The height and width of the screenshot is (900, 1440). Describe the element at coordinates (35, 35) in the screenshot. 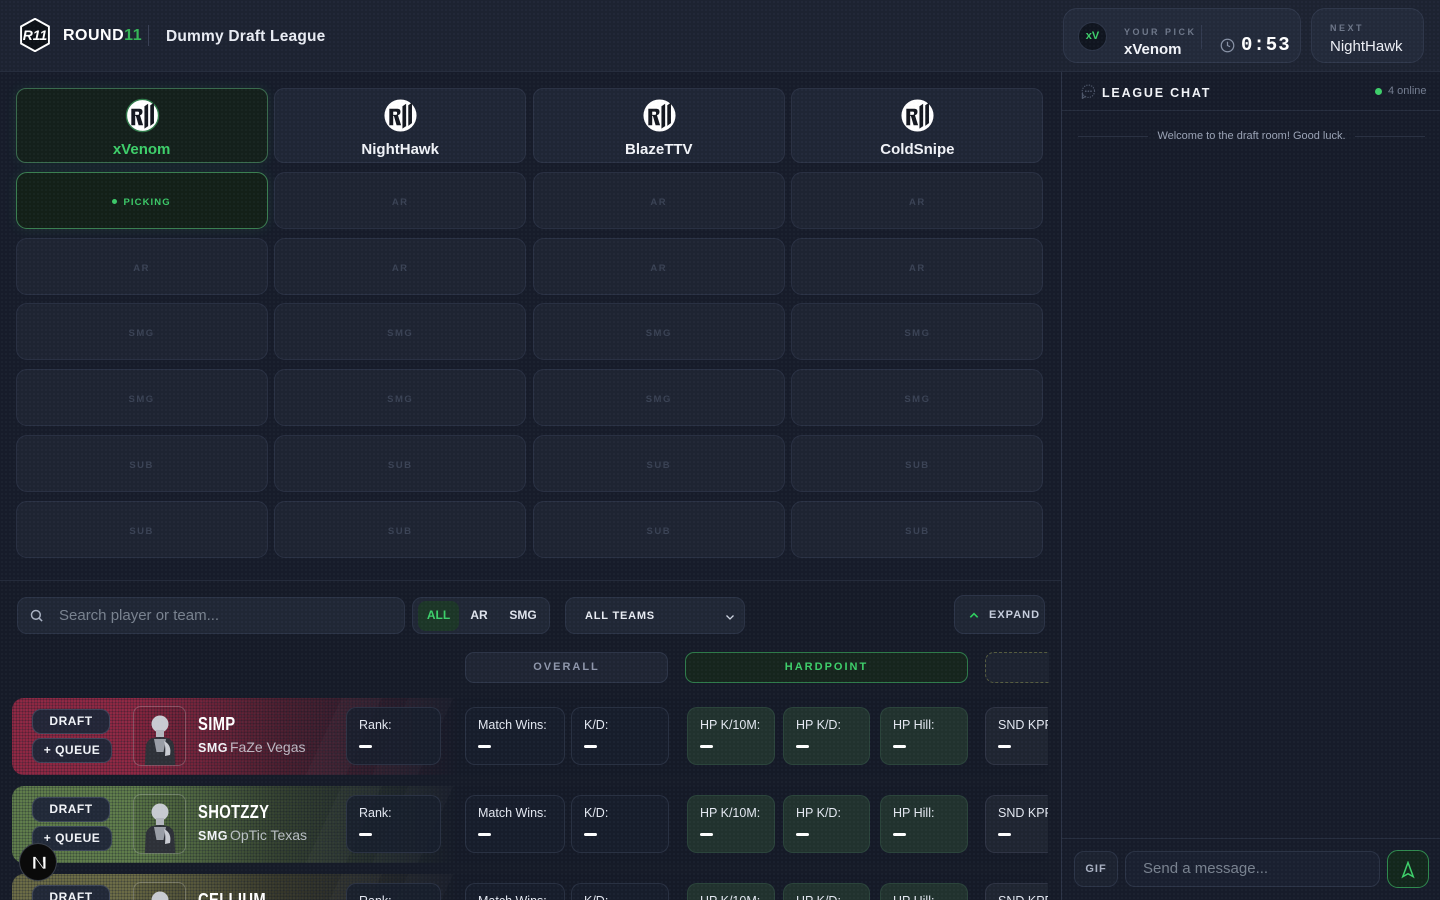

I see `svg-text: R11` at that location.